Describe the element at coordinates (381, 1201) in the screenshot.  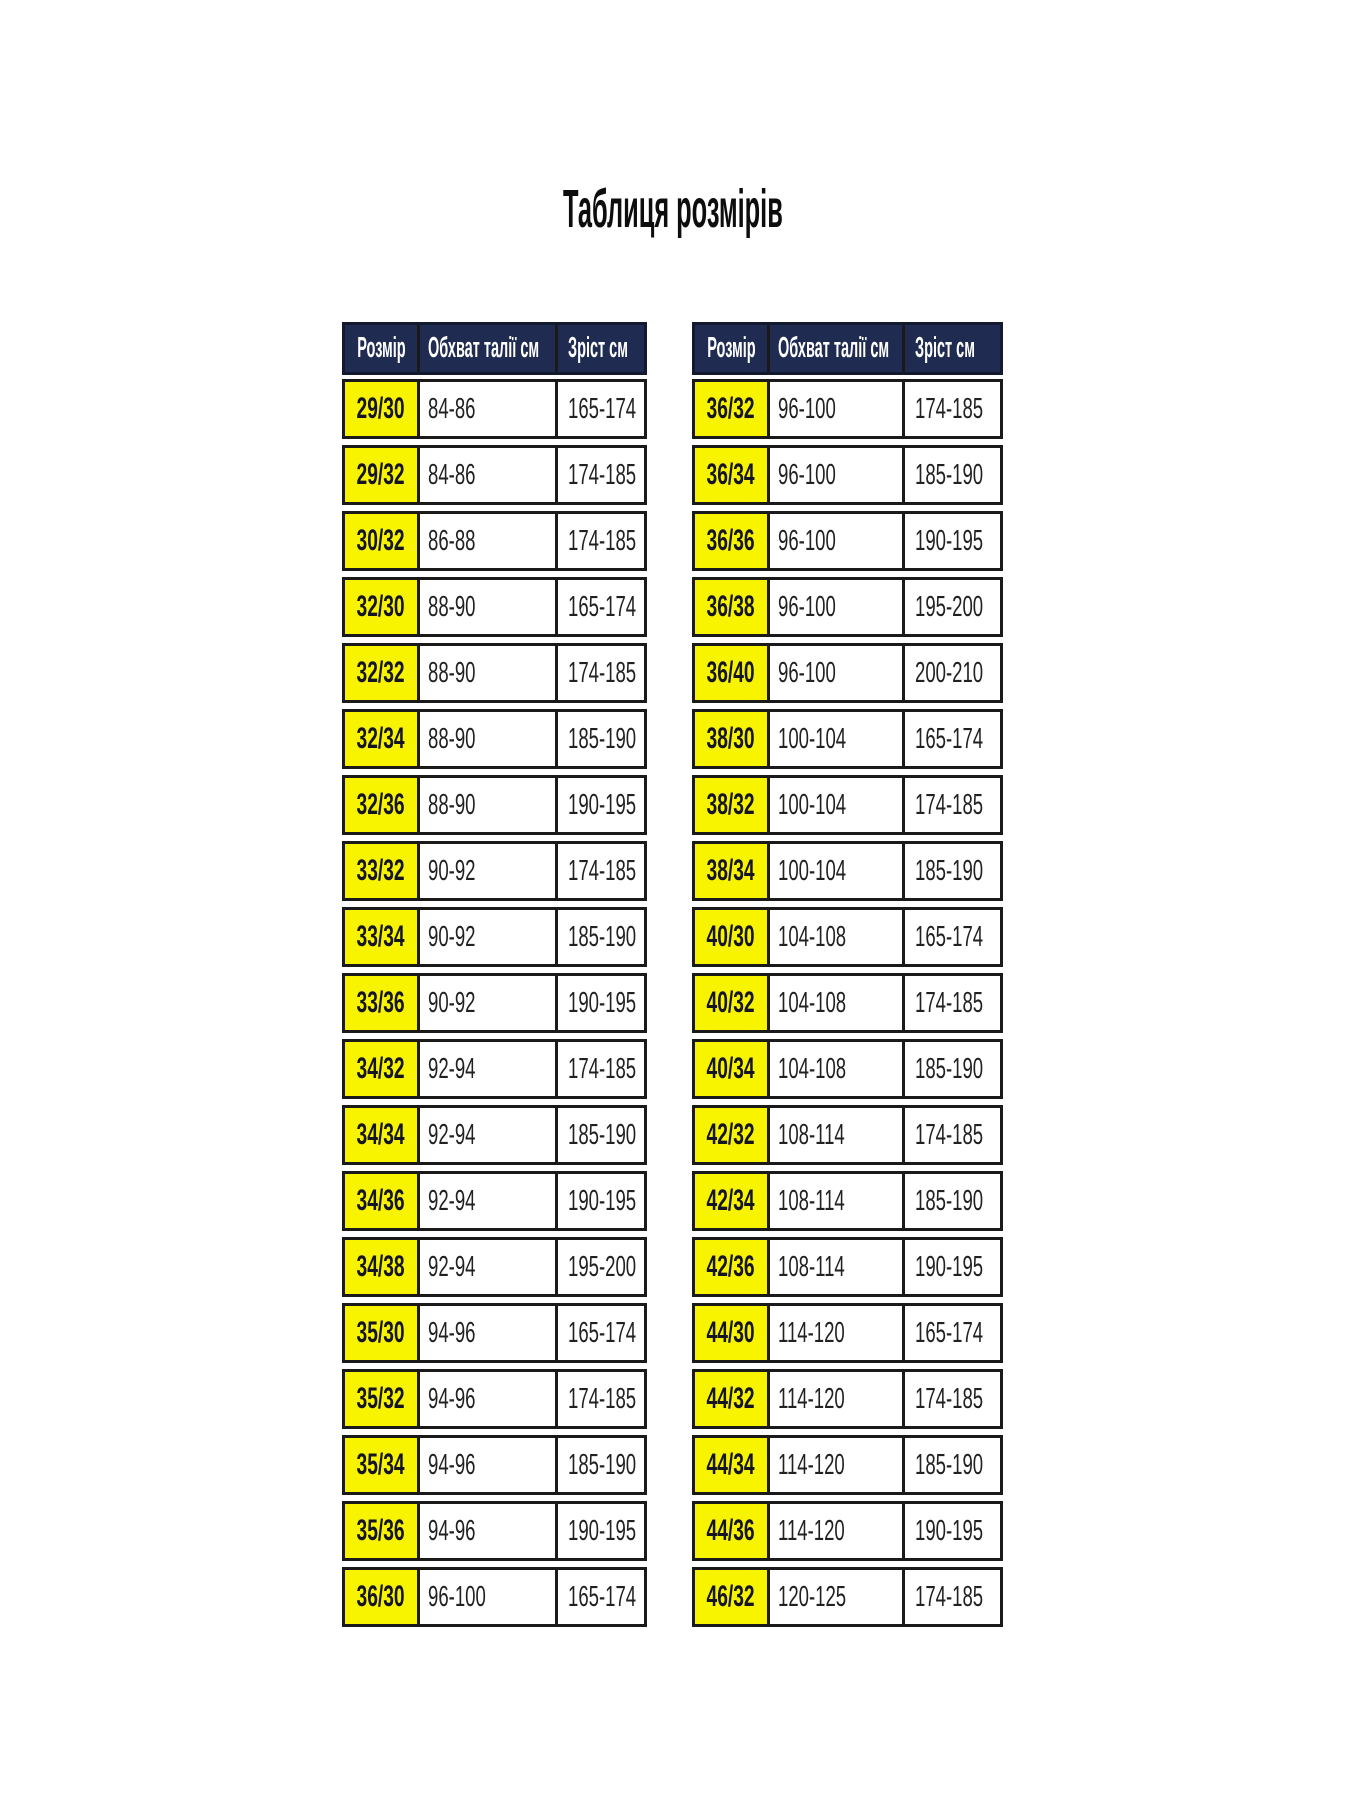
I see `size-cell: 34/36` at that location.